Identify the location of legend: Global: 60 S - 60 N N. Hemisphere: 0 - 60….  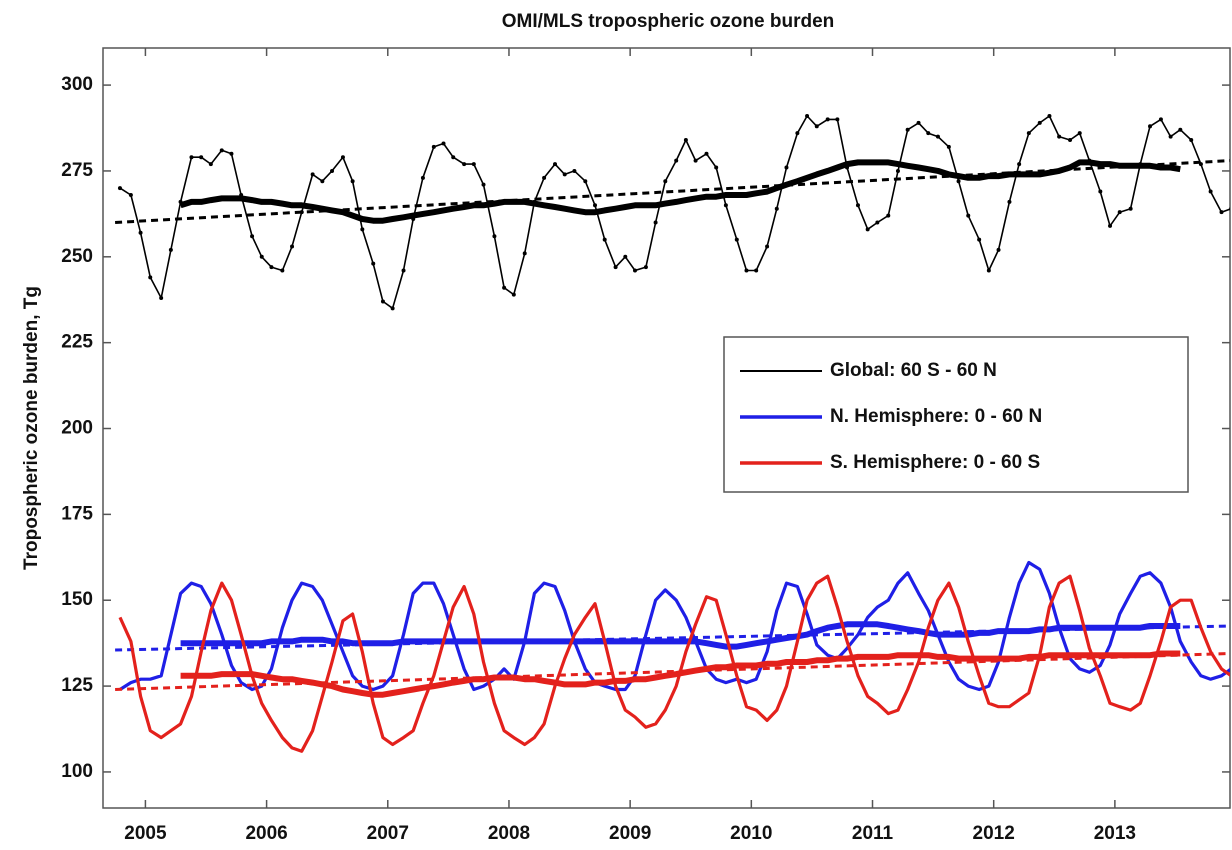
(956, 414).